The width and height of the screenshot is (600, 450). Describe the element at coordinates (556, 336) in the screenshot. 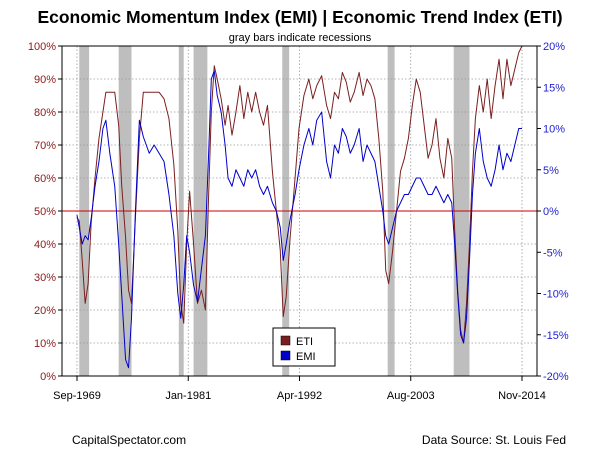

I see `right-tick-label-1: -15%` at that location.